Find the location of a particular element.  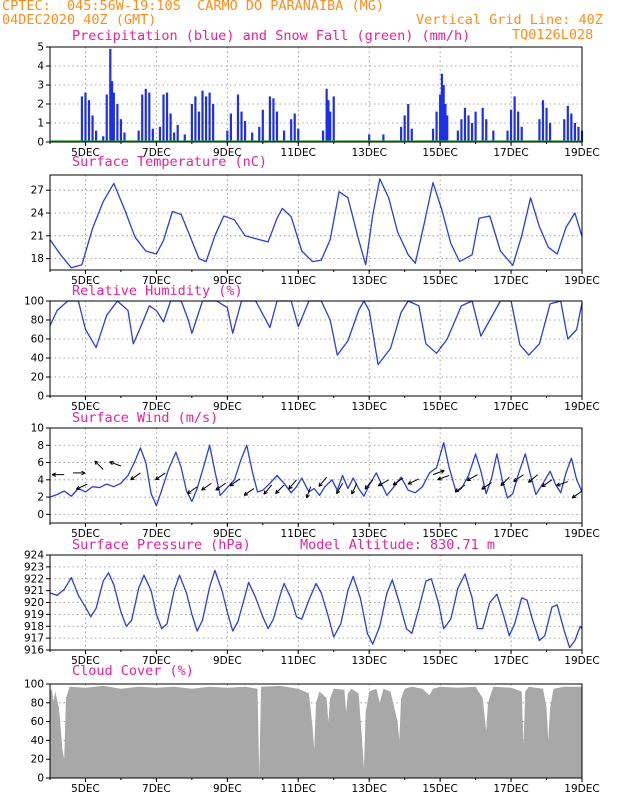

y-tick-label: 920 is located at coordinates (34, 603).